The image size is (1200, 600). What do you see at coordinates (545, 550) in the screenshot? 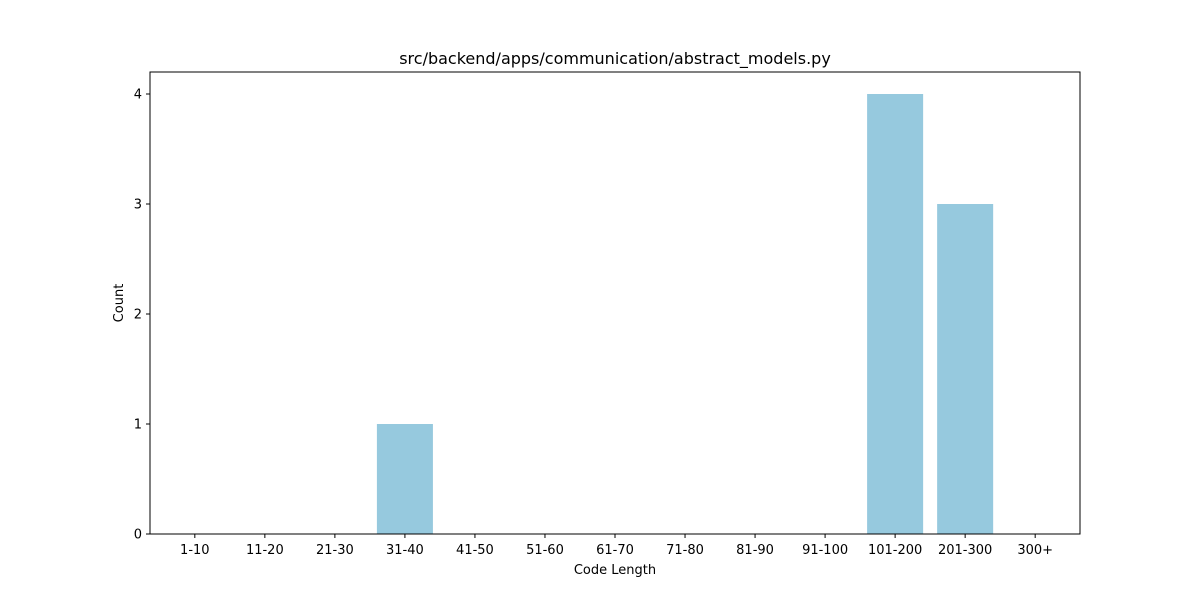
I see `x-tick-label: 51-60` at bounding box center [545, 550].